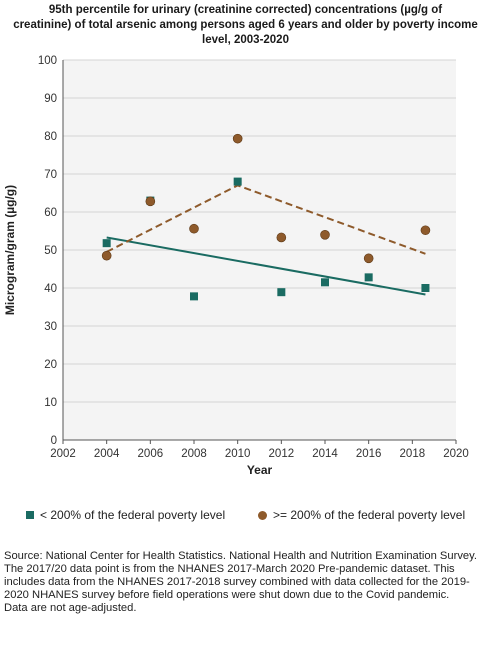 The image size is (491, 646). What do you see at coordinates (413, 454) in the screenshot?
I see `x-tick-label: 2018` at bounding box center [413, 454].